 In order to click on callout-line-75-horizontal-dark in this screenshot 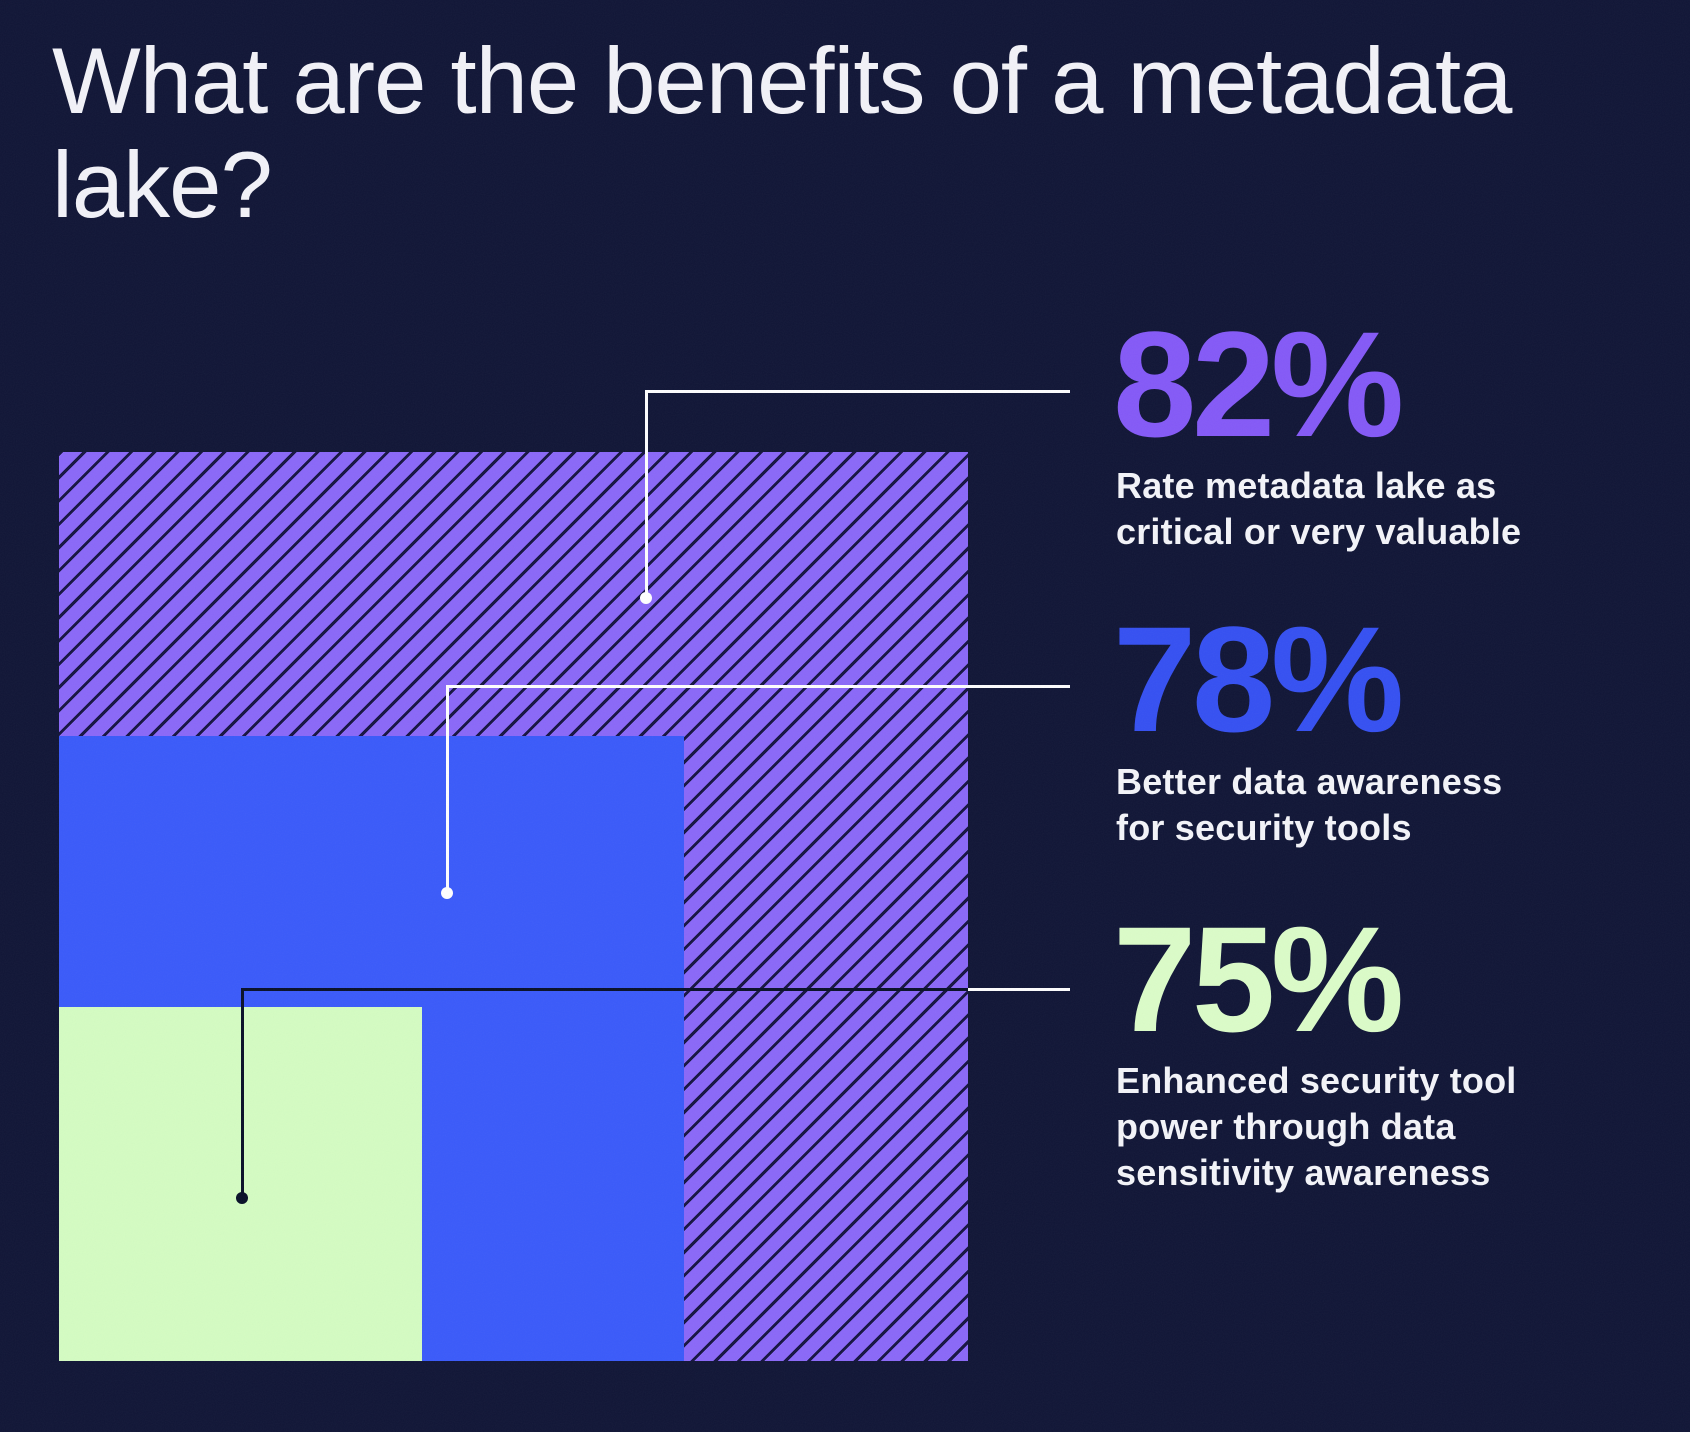, I will do `click(605, 989)`.